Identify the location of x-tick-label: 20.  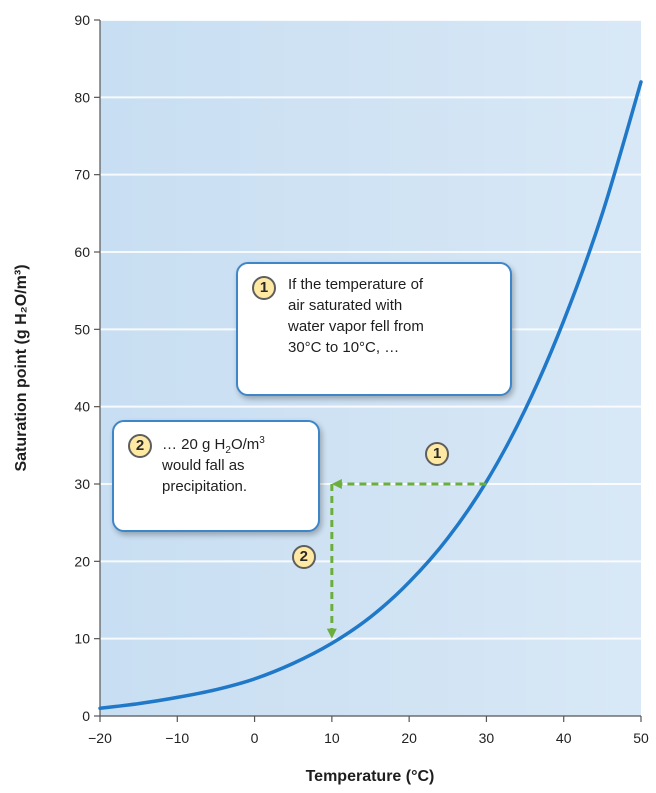
(409, 738).